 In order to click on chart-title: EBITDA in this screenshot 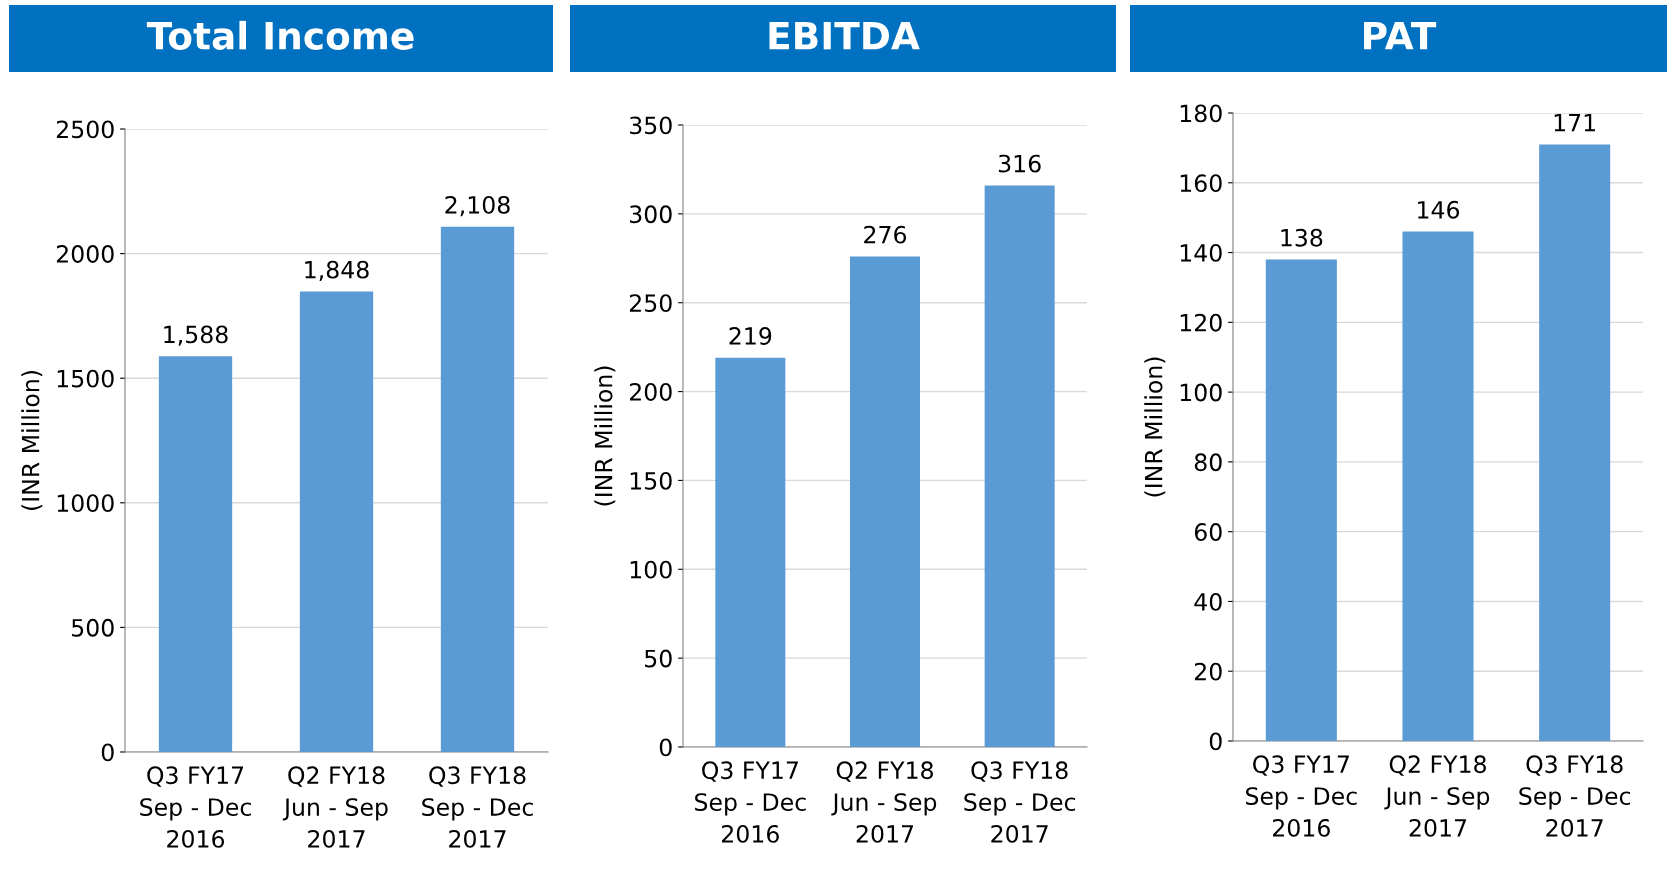, I will do `click(844, 36)`.